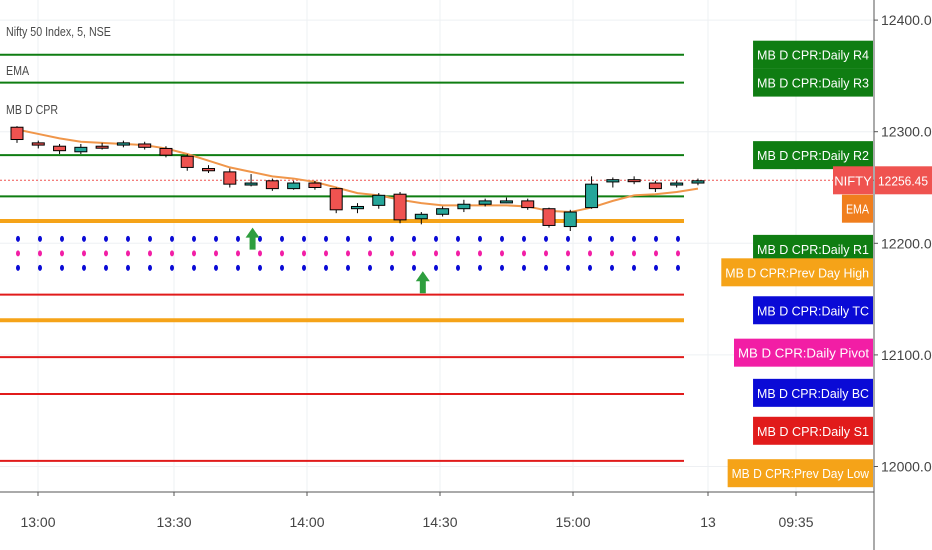 This screenshot has width=932, height=550. I want to click on y-tick-label: 12100.00, so click(906, 355).